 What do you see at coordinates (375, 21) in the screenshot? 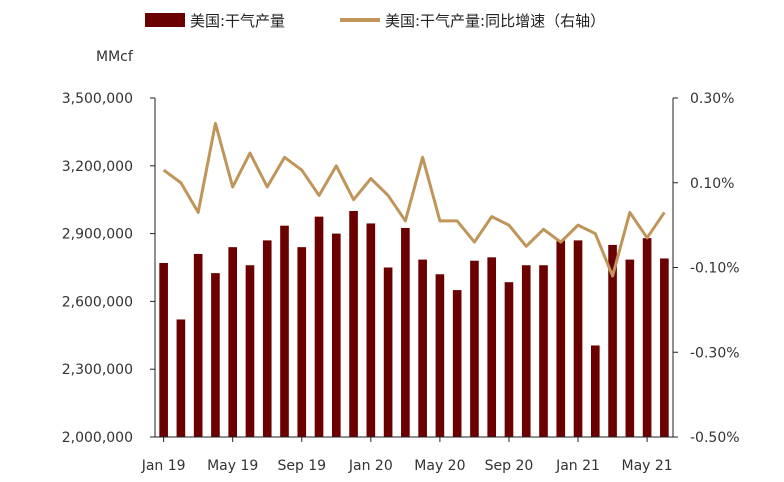
I see `legend: 美国:干气产量 美国:干气产量:同比增速（右轴）` at bounding box center [375, 21].